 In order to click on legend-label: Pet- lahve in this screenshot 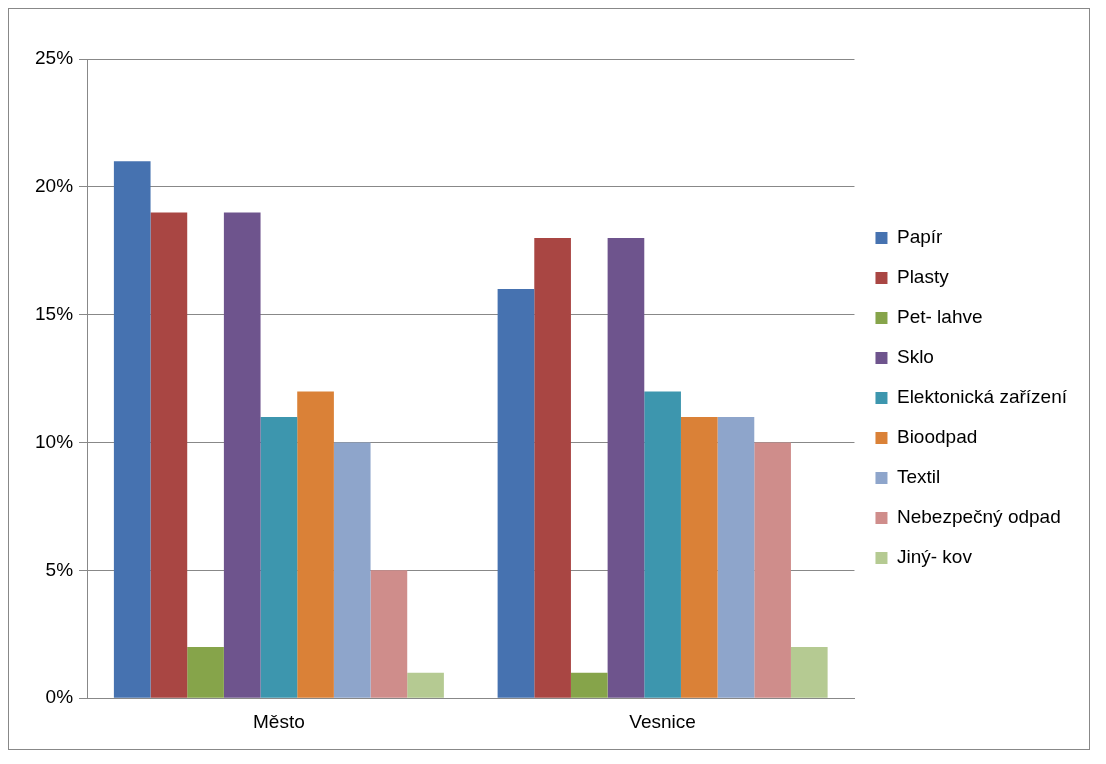, I will do `click(939, 317)`.